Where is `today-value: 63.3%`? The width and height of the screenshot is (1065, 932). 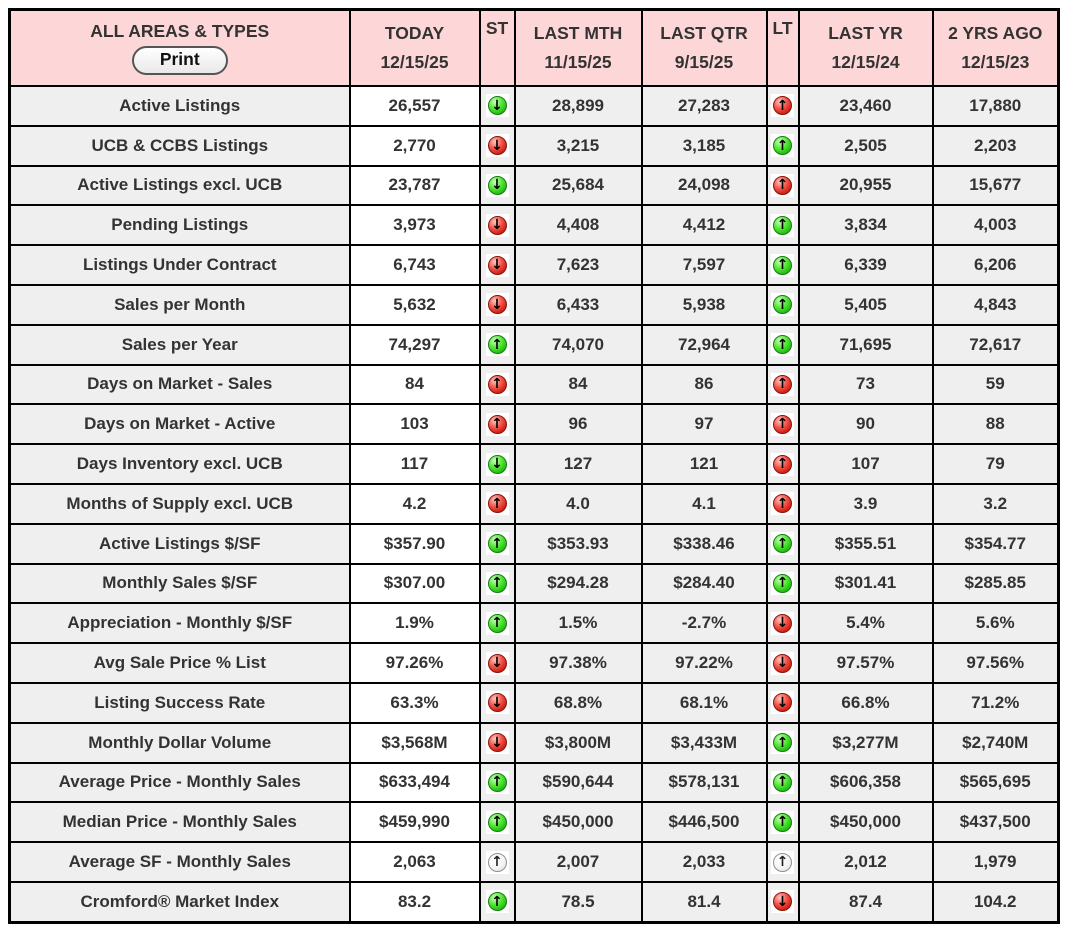 today-value: 63.3% is located at coordinates (414, 702).